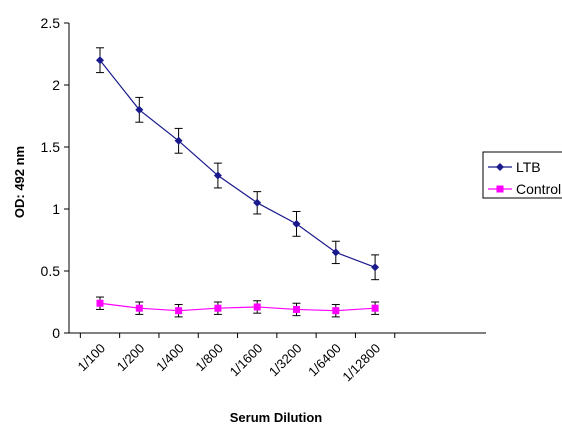 This screenshot has width=562, height=431. Describe the element at coordinates (538, 189) in the screenshot. I see `legend-label: Control` at that location.